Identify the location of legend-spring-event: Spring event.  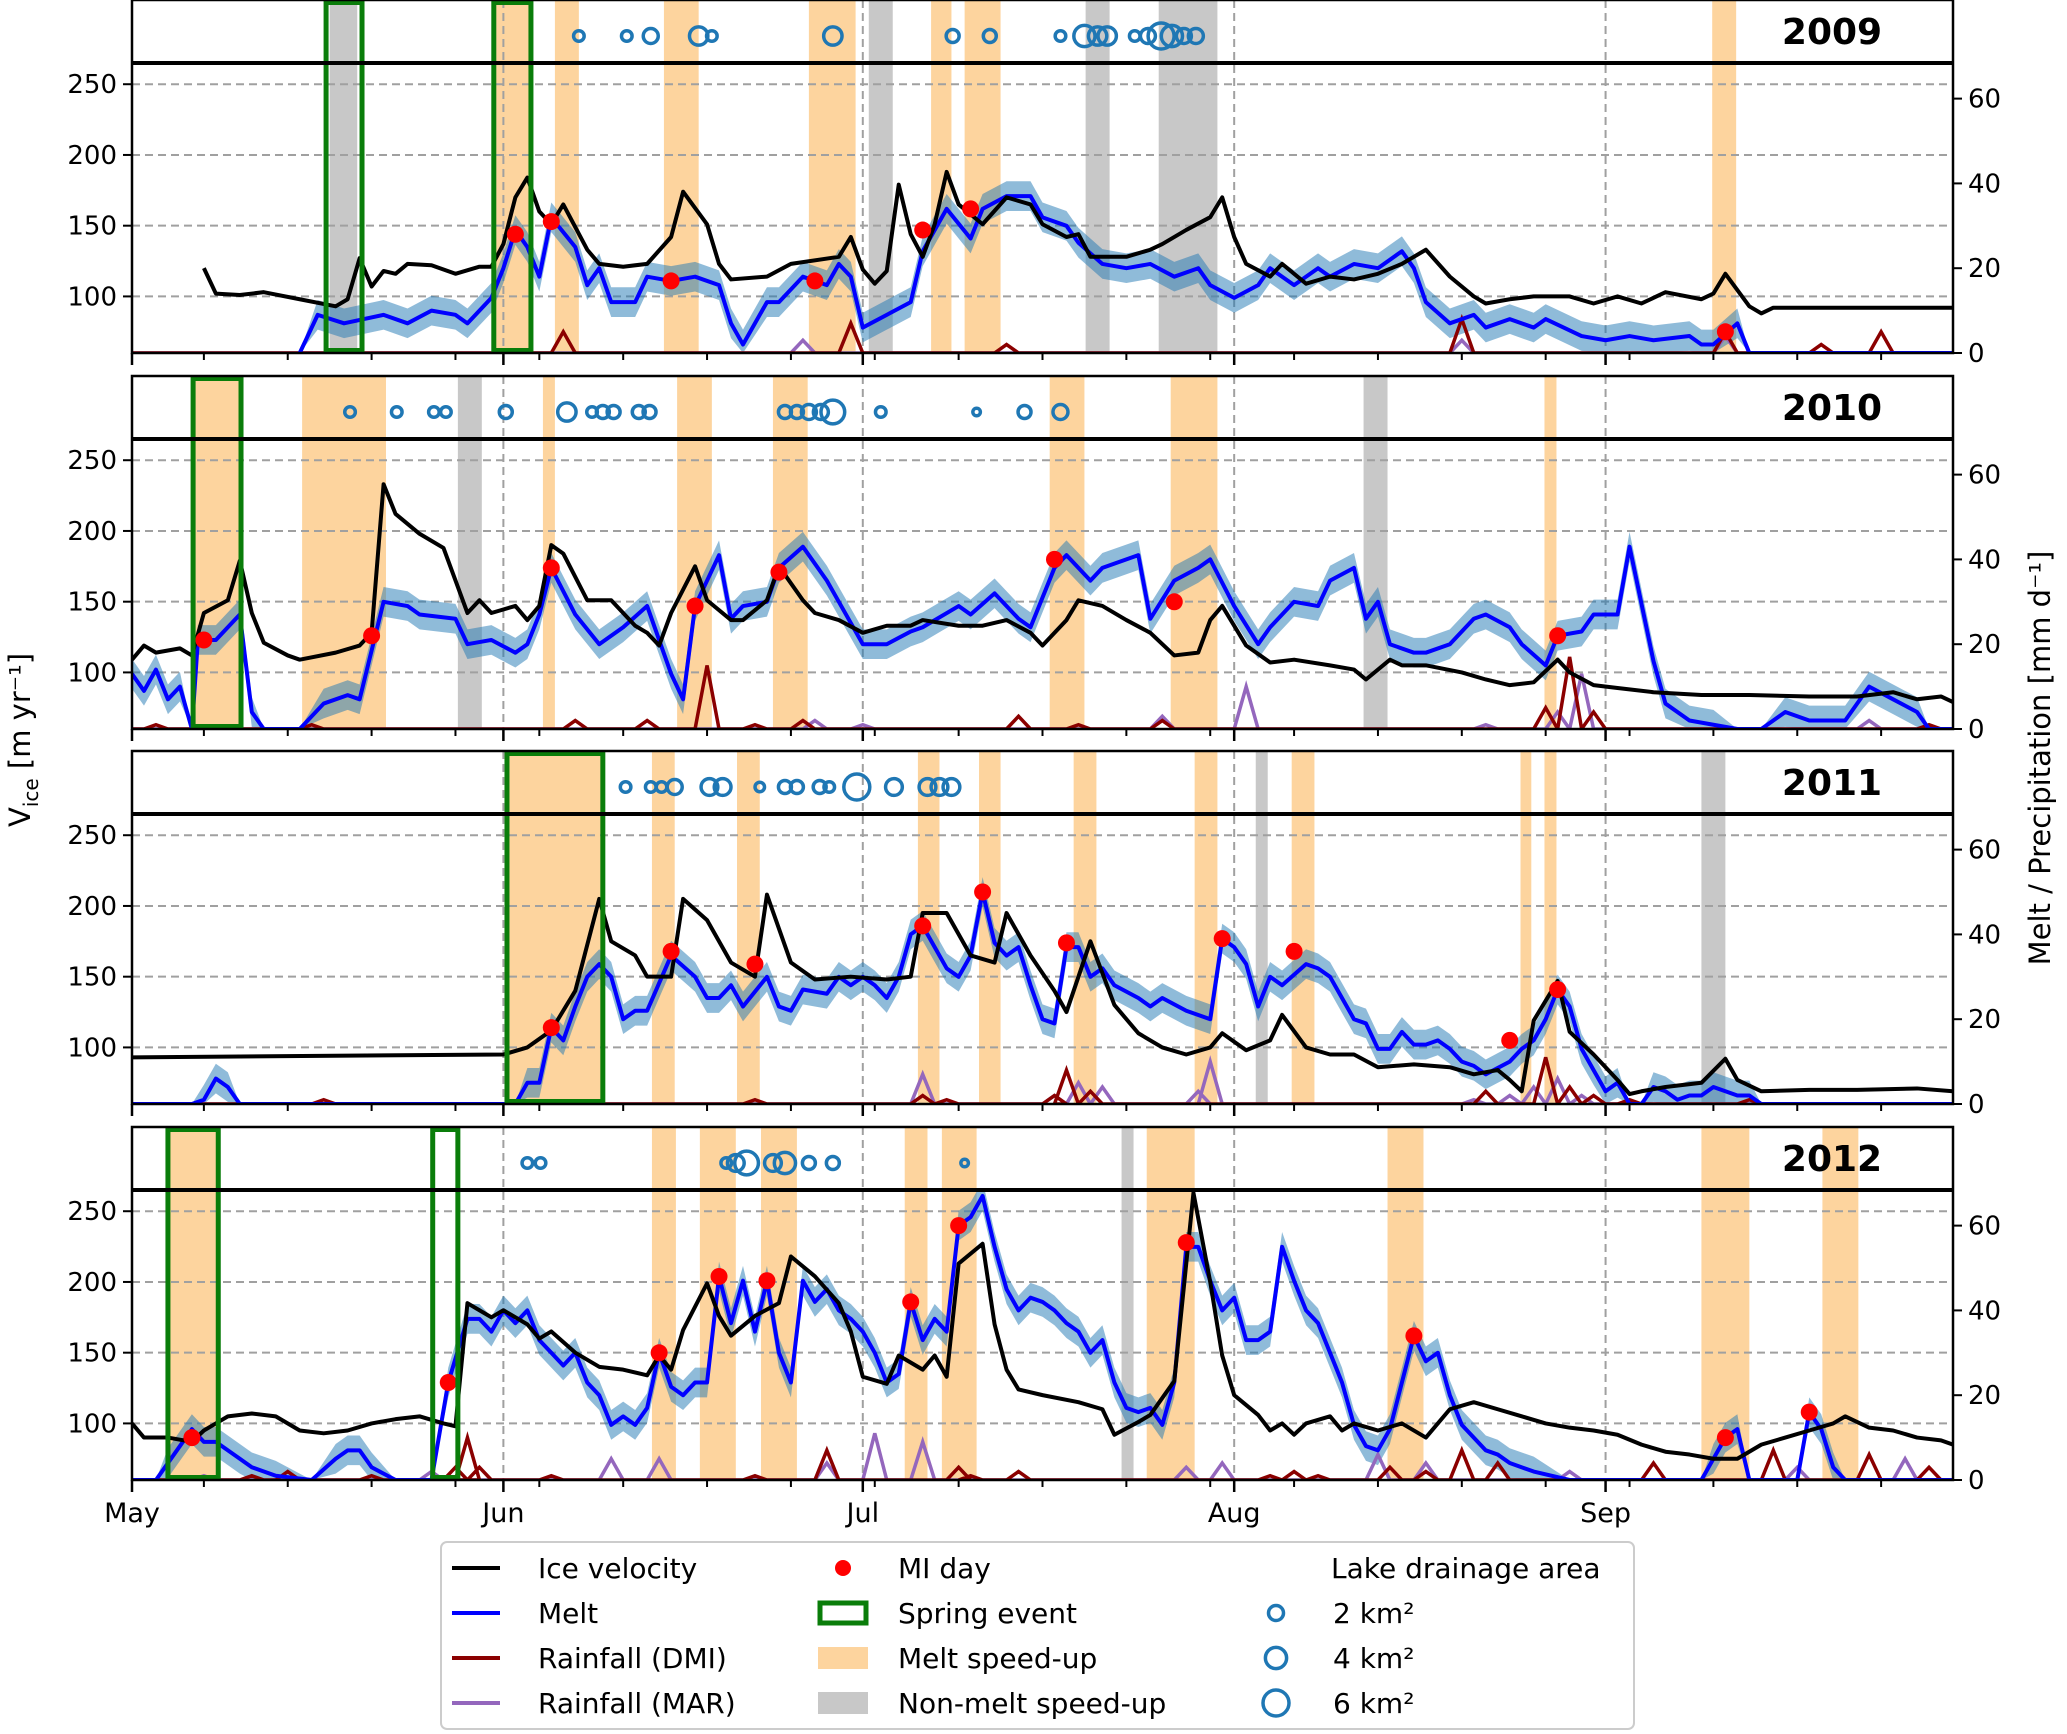
(987, 1613).